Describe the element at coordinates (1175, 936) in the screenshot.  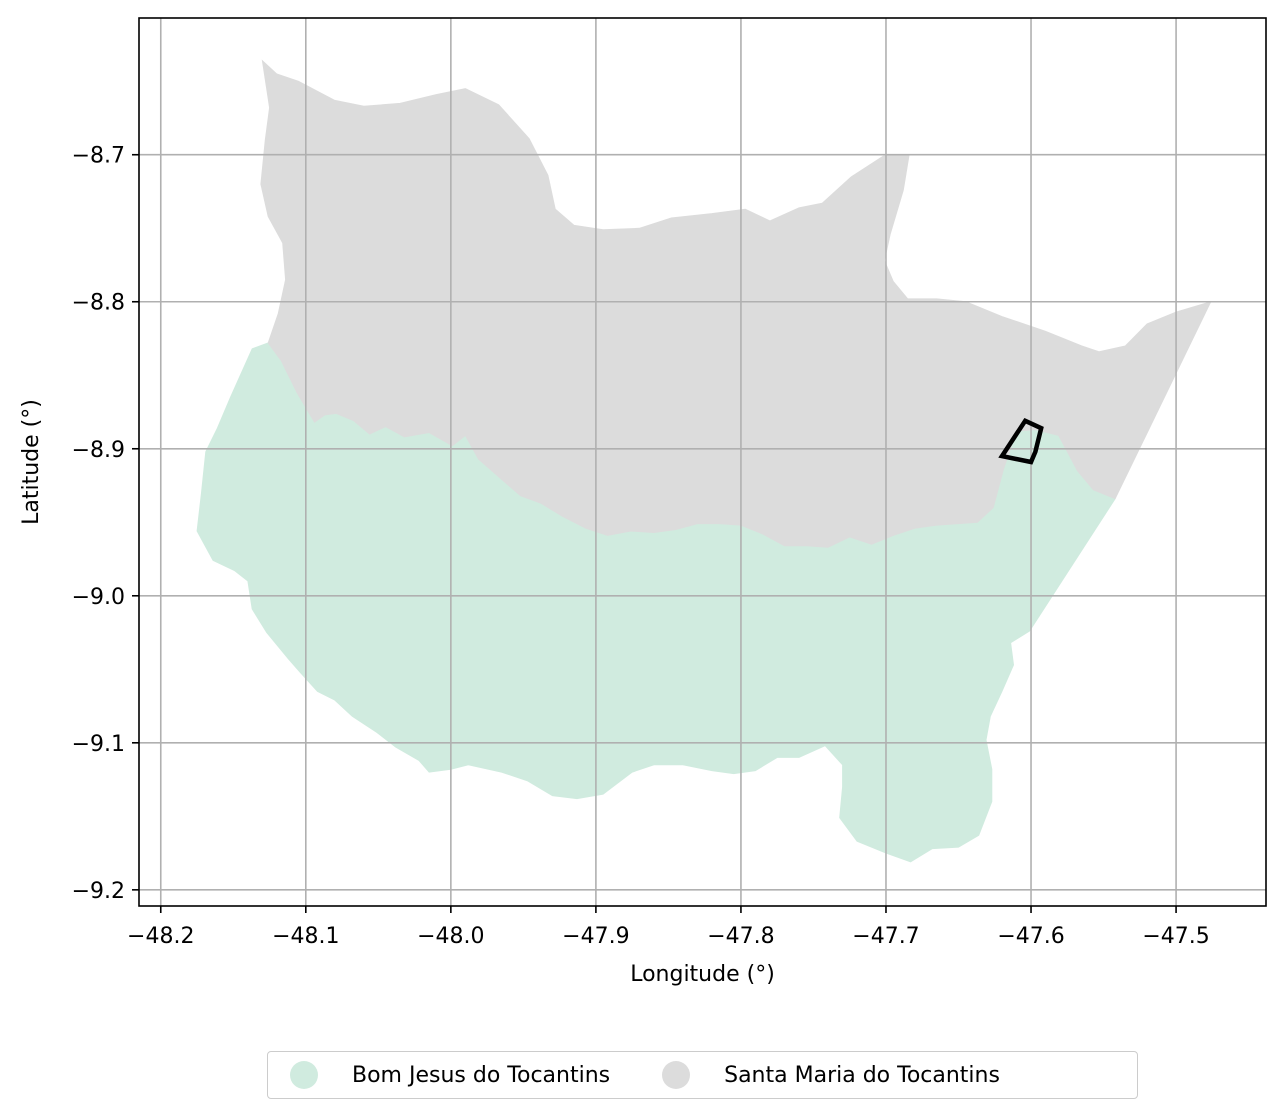
I see `x-tick-label: −47.5` at that location.